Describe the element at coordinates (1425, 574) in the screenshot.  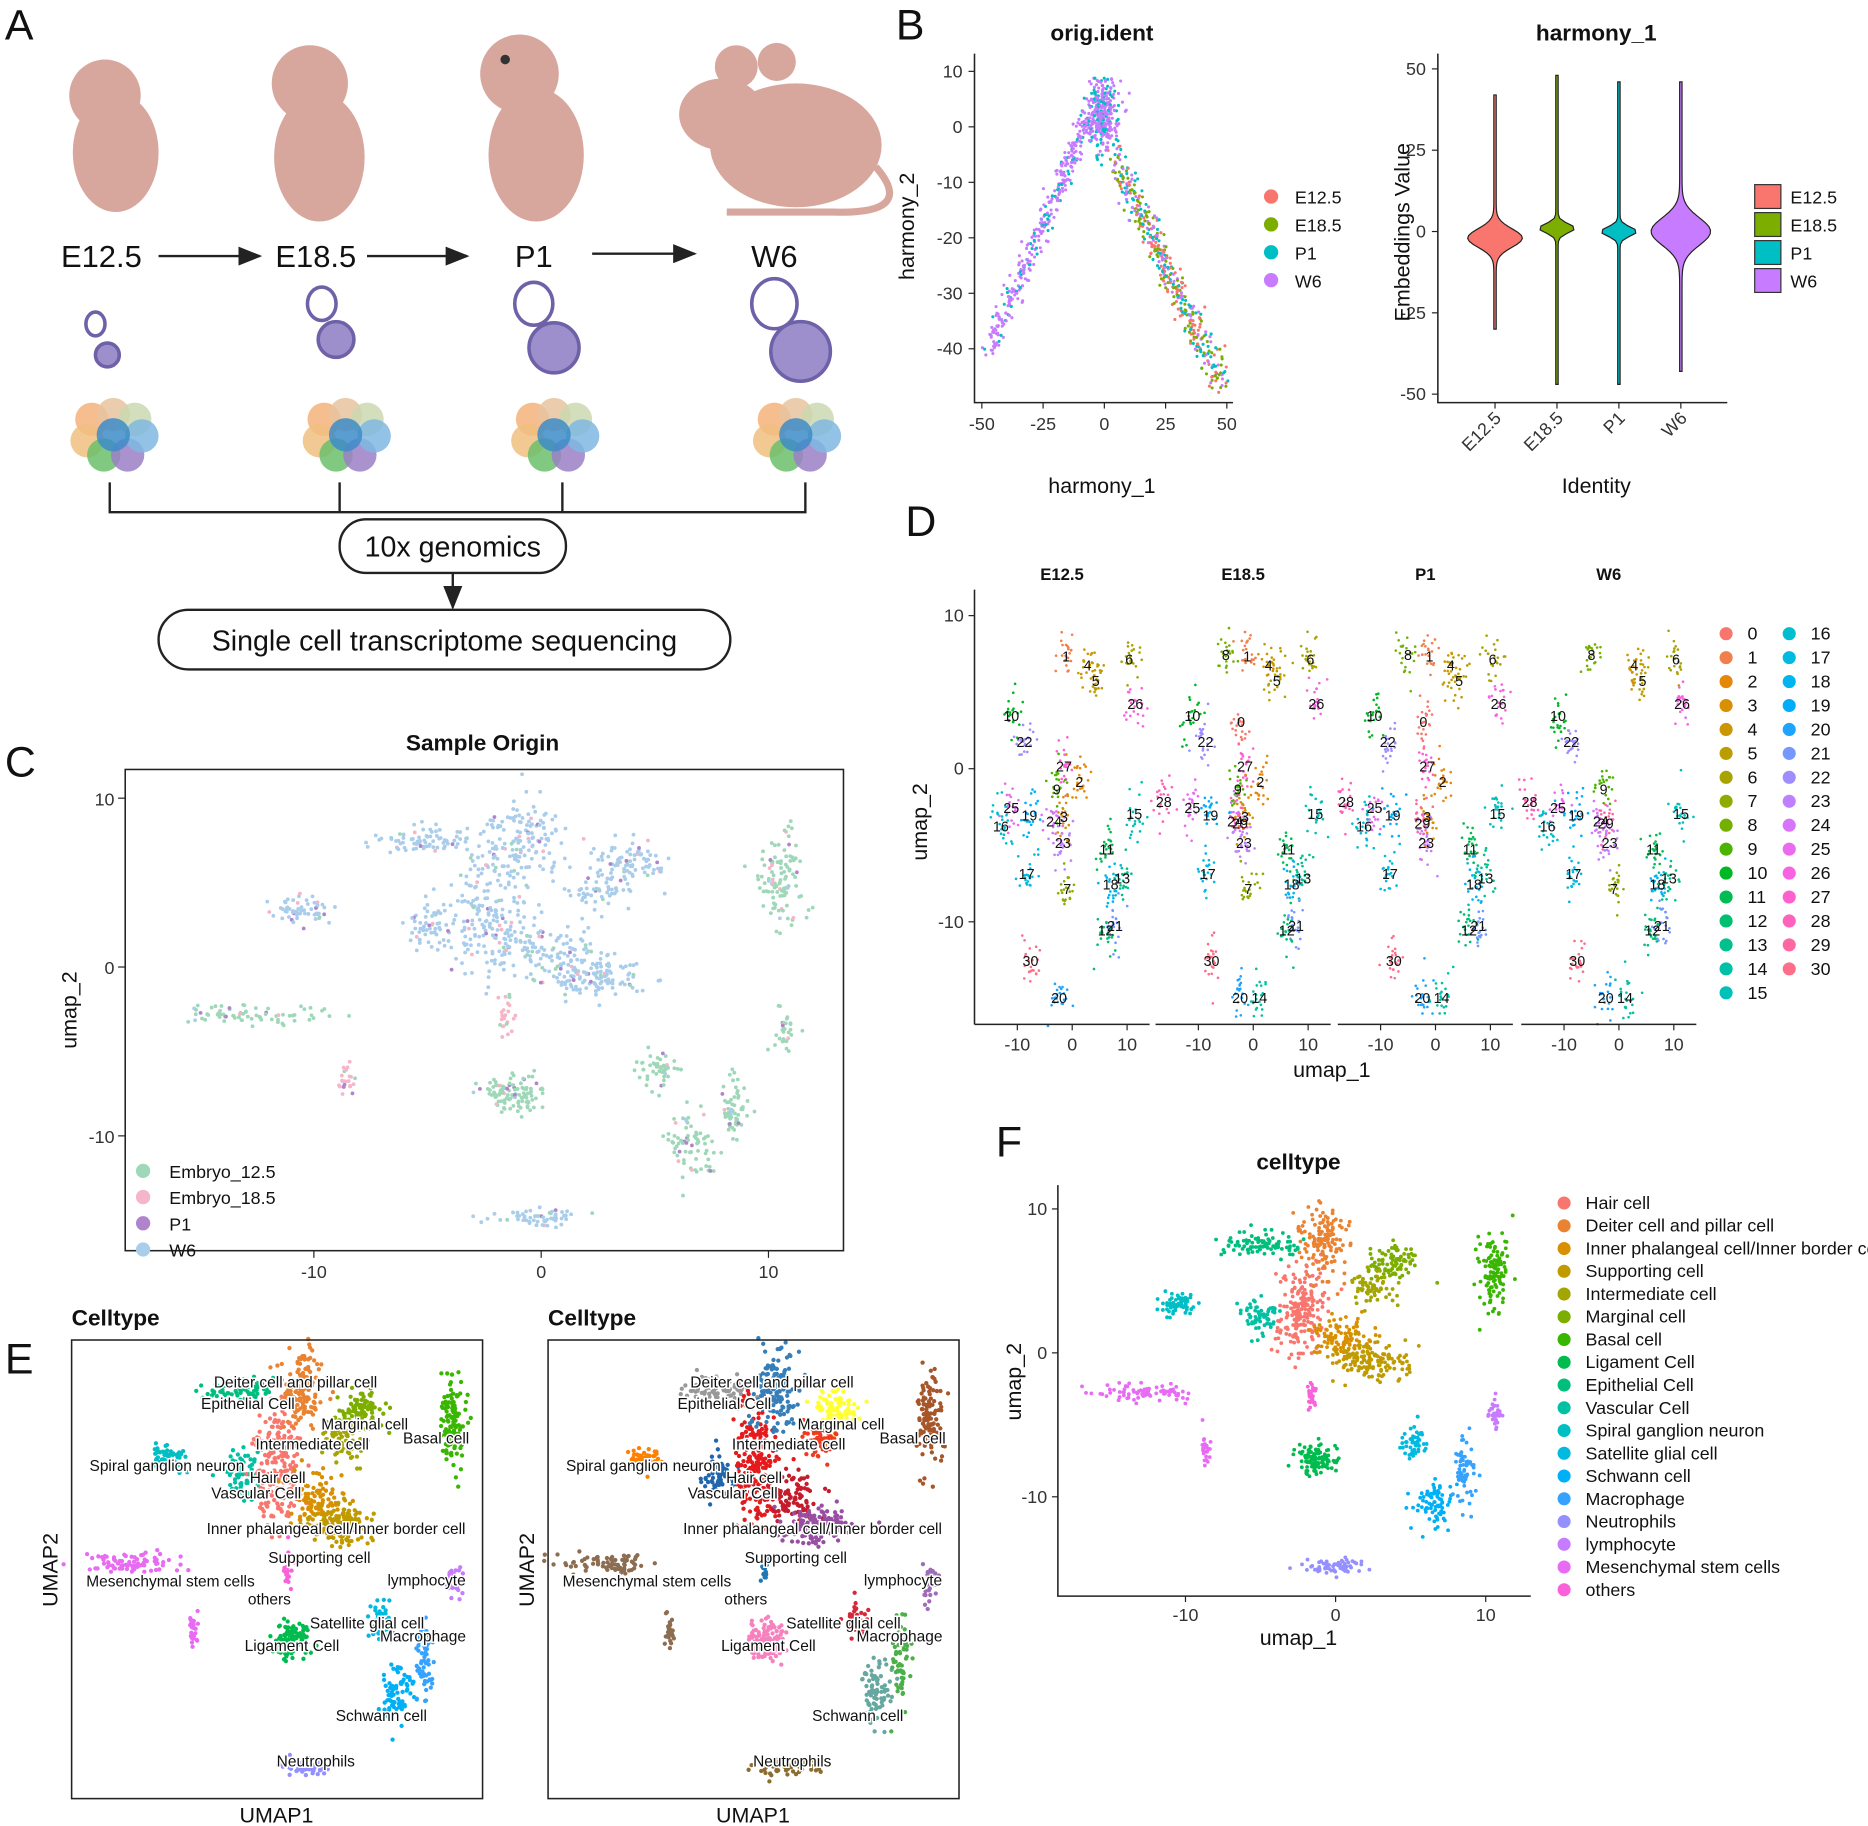
I see `facet-title: P1` at that location.